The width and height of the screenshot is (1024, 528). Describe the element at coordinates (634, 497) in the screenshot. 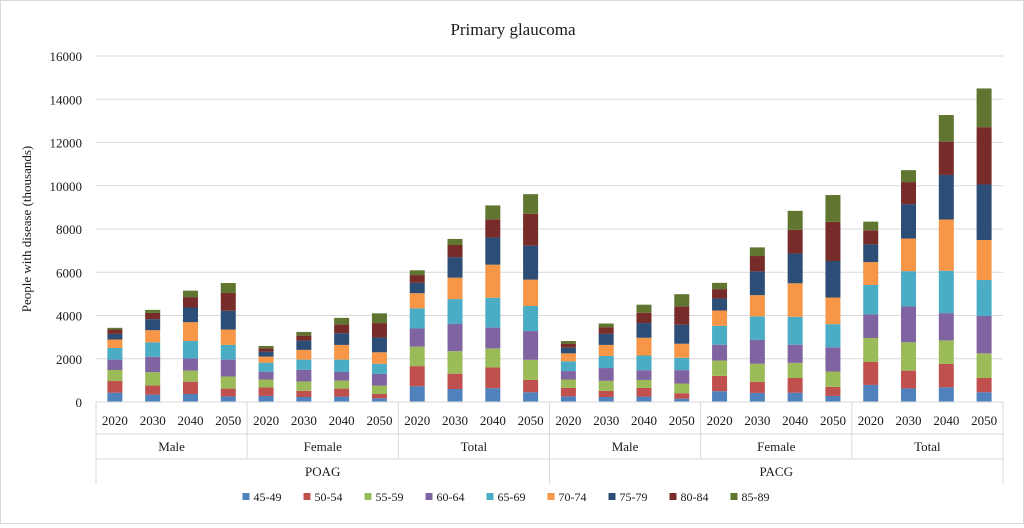

I see `legend-label: 75-79` at that location.